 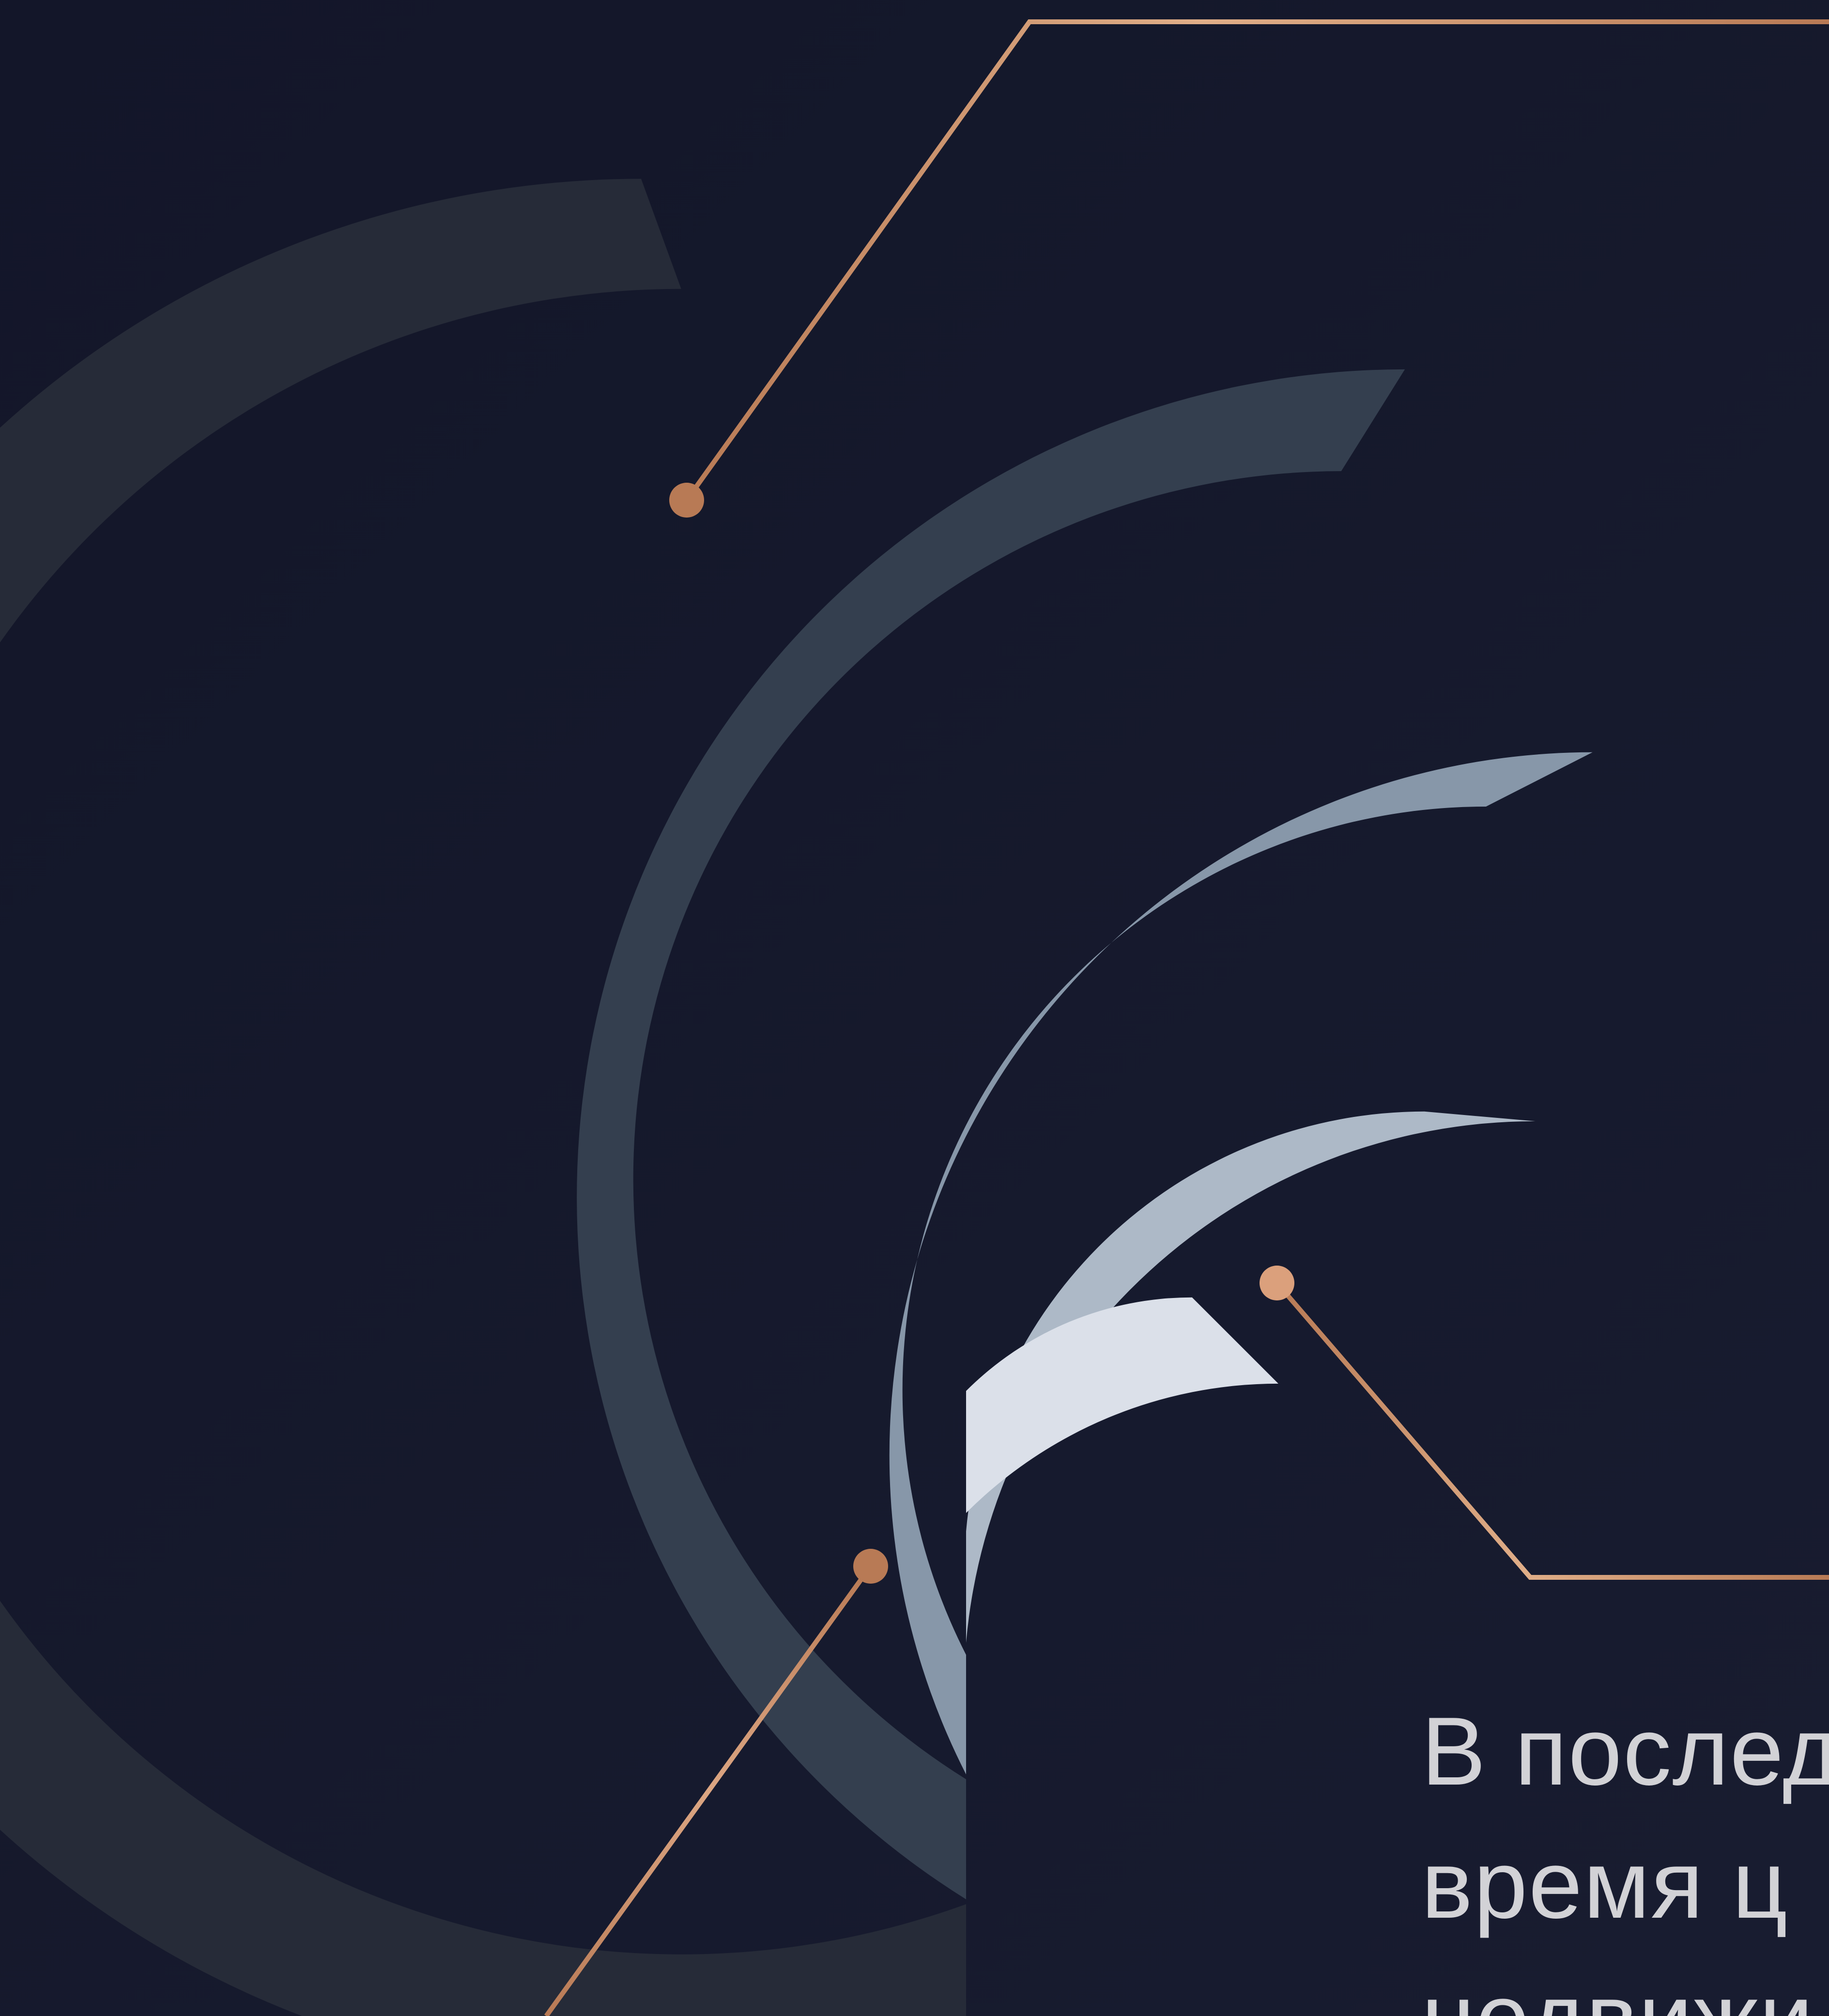 I want to click on caption-text: В послед время ц недвижи, so click(x=1625, y=1851).